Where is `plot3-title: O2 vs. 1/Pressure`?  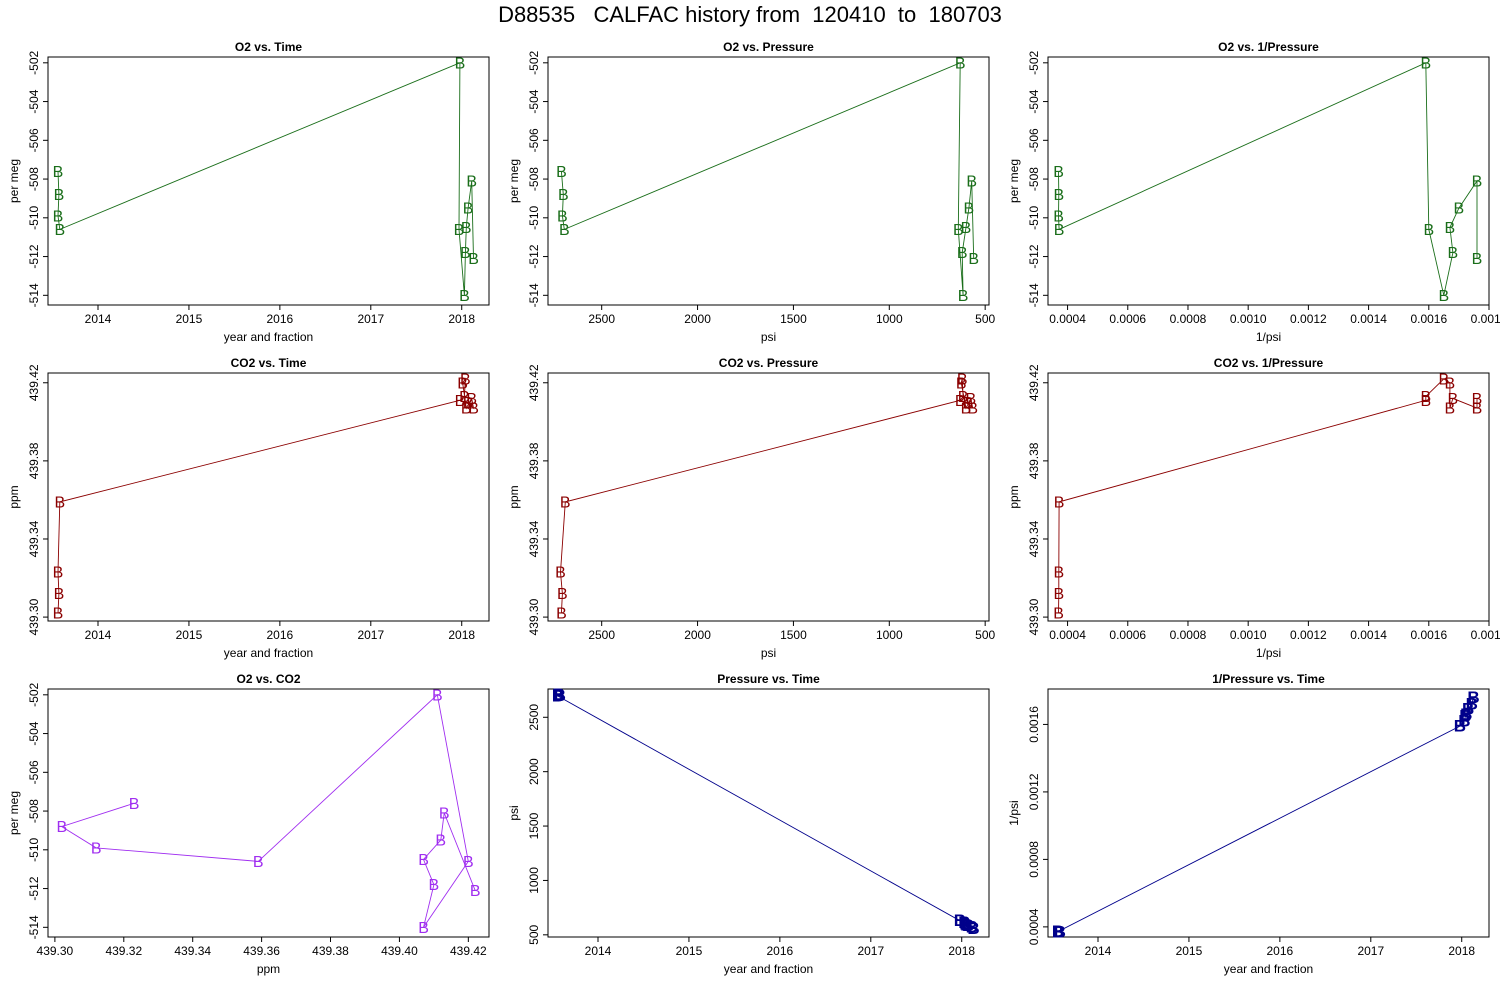
plot3-title: O2 vs. 1/Pressure is located at coordinates (1268, 47).